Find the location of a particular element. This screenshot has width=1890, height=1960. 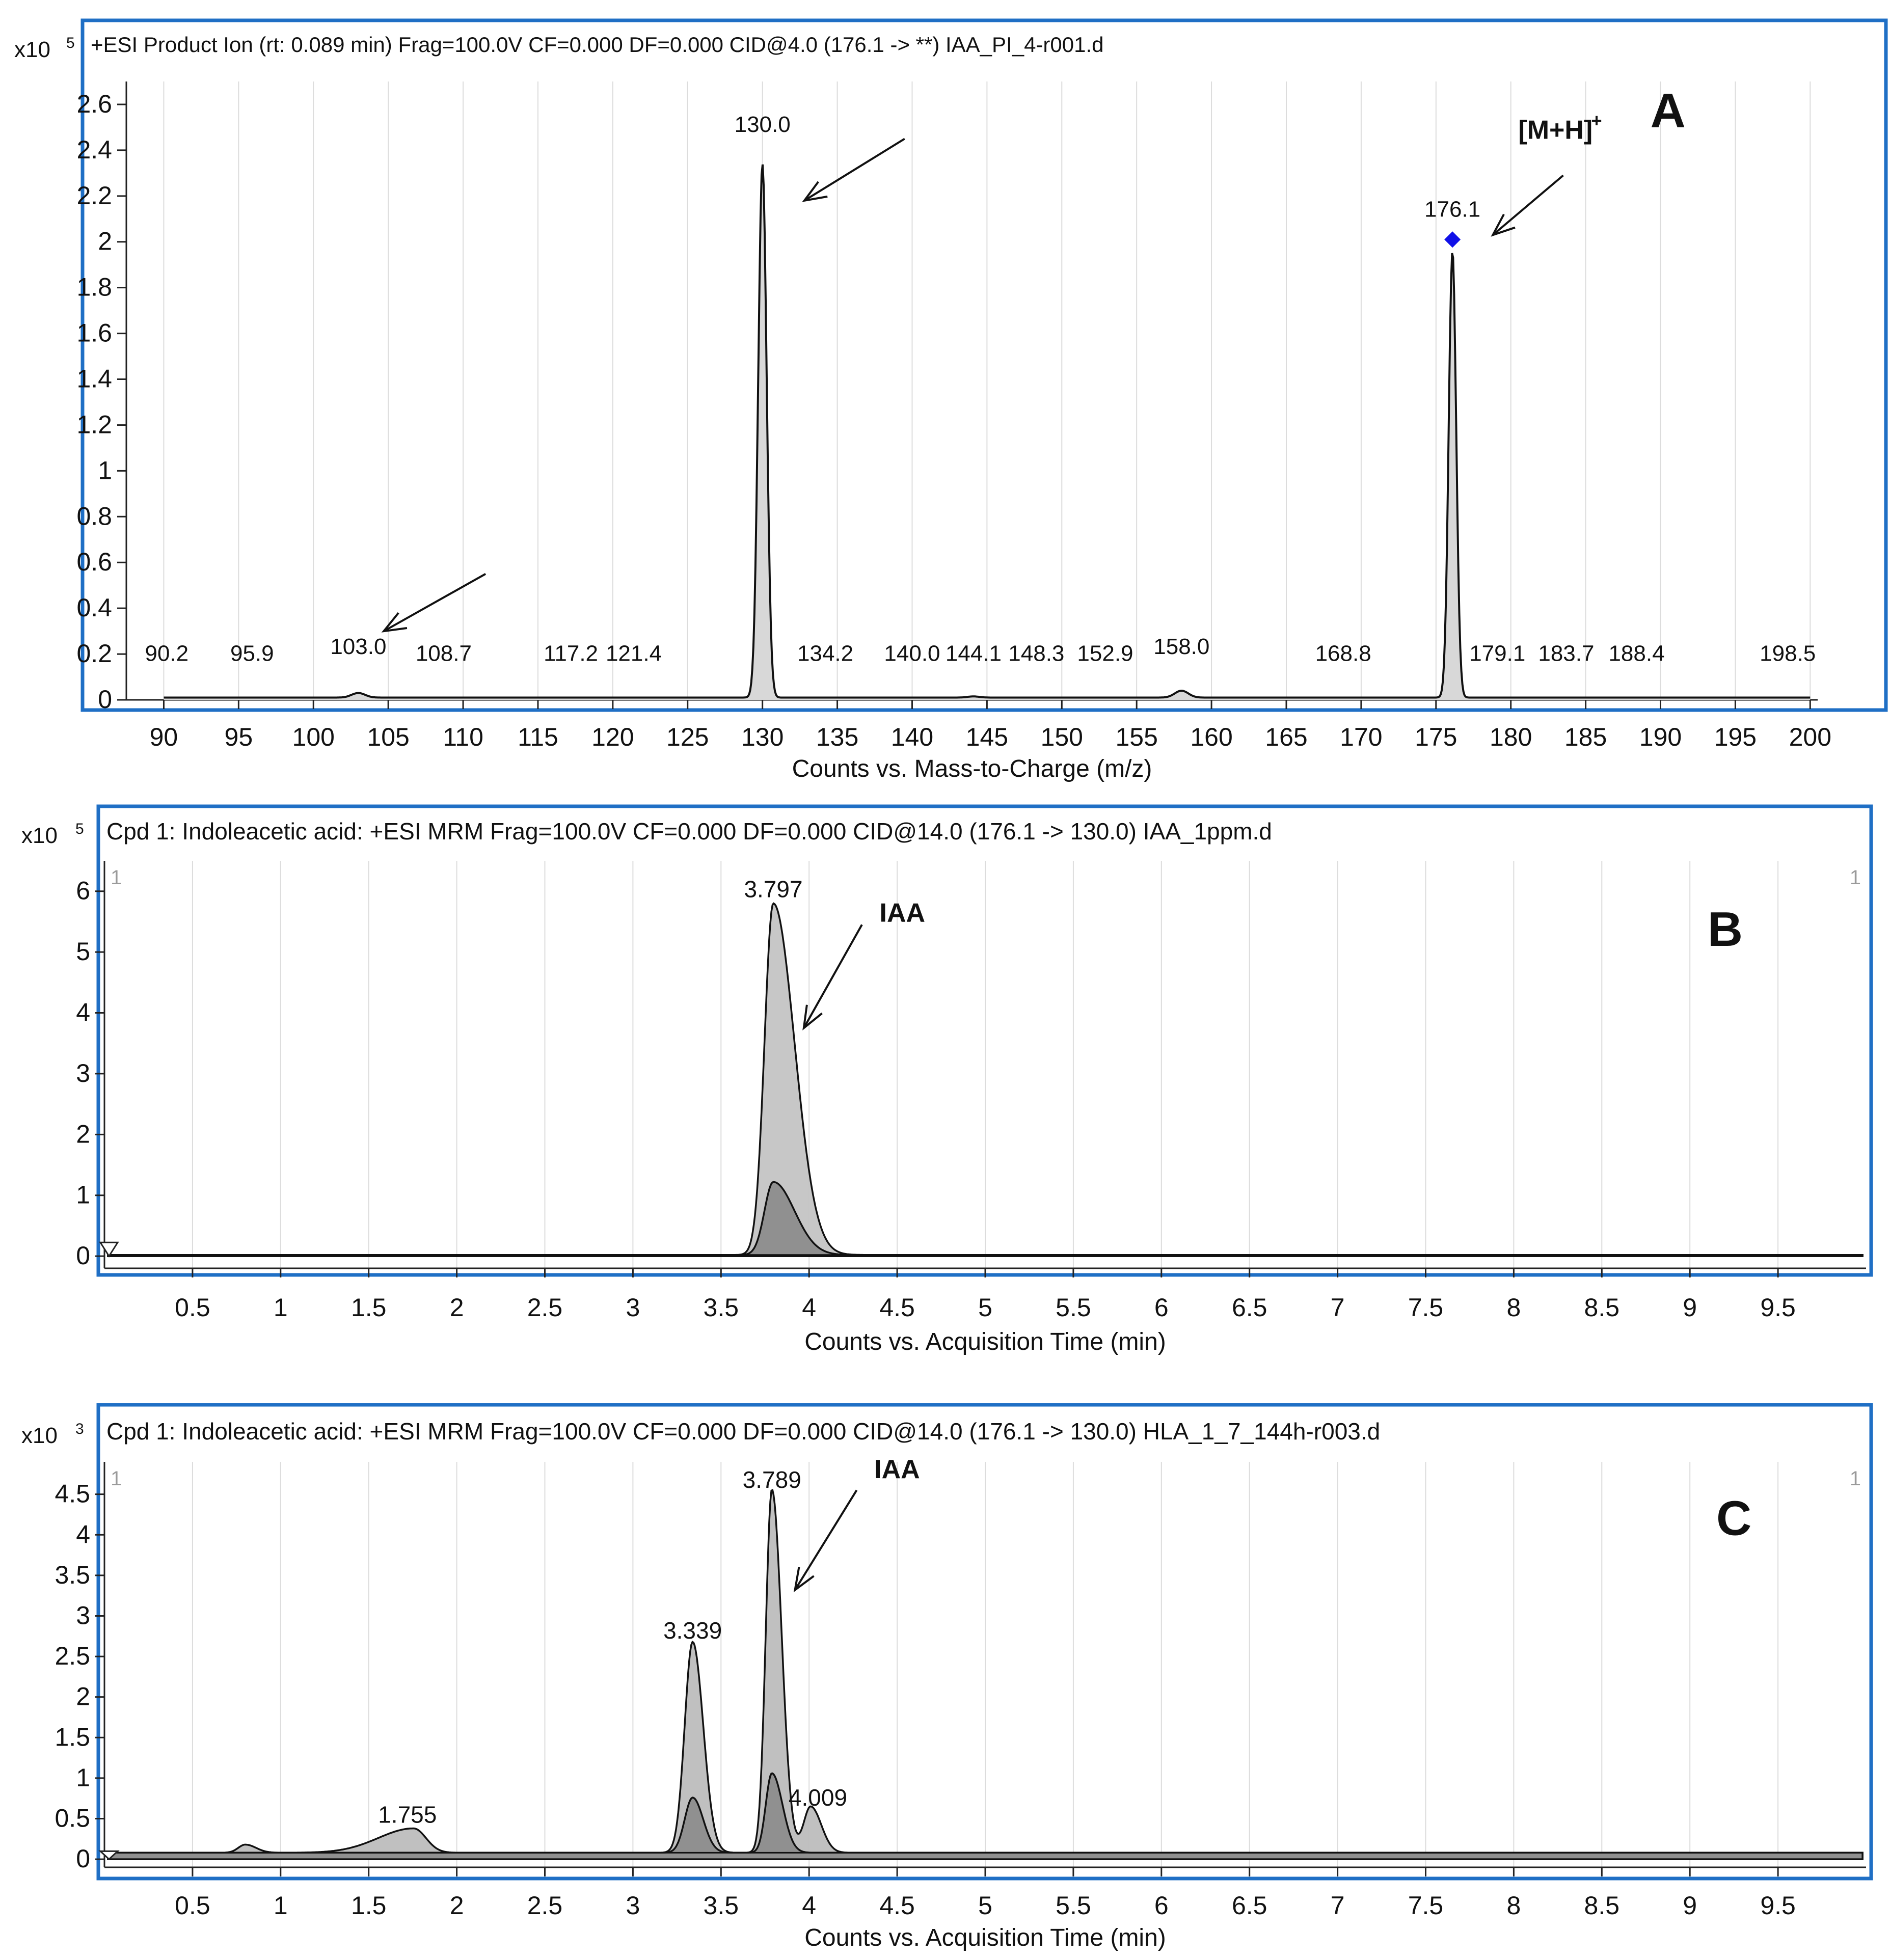

x-tick-label: 185 is located at coordinates (1585, 737).